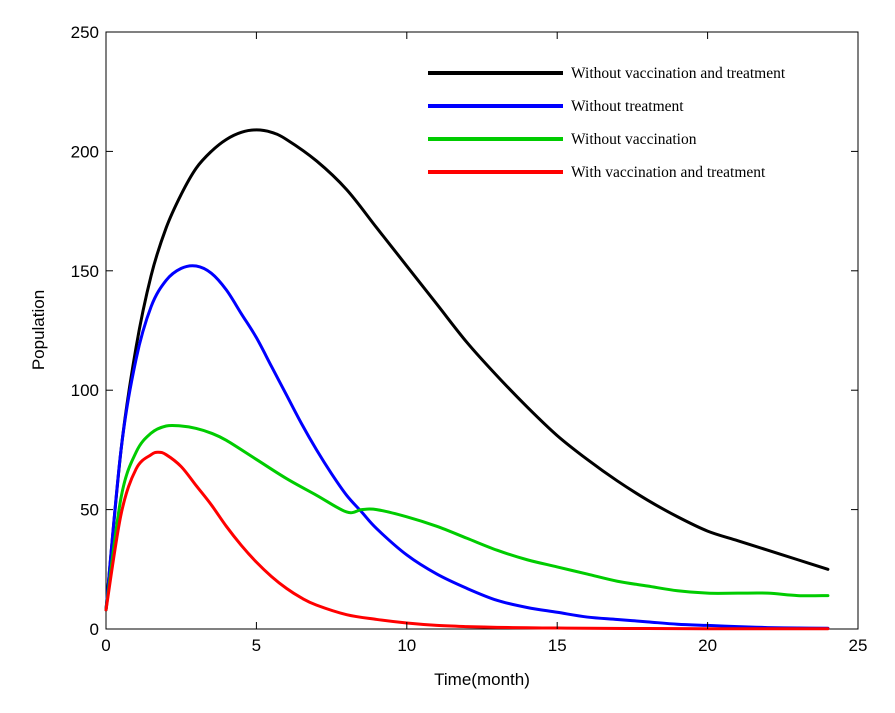  What do you see at coordinates (105, 645) in the screenshot?
I see `x-tick-label: 0` at bounding box center [105, 645].